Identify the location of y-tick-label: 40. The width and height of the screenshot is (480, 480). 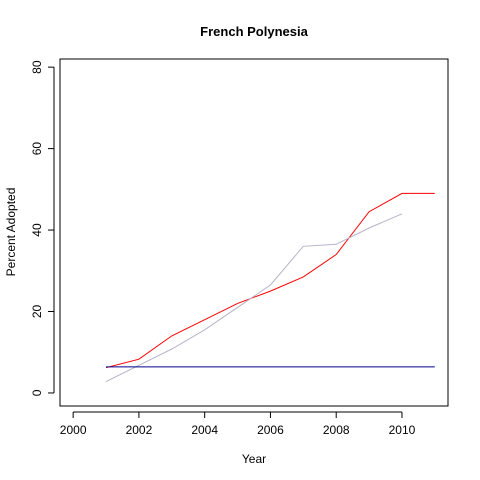
(37, 230).